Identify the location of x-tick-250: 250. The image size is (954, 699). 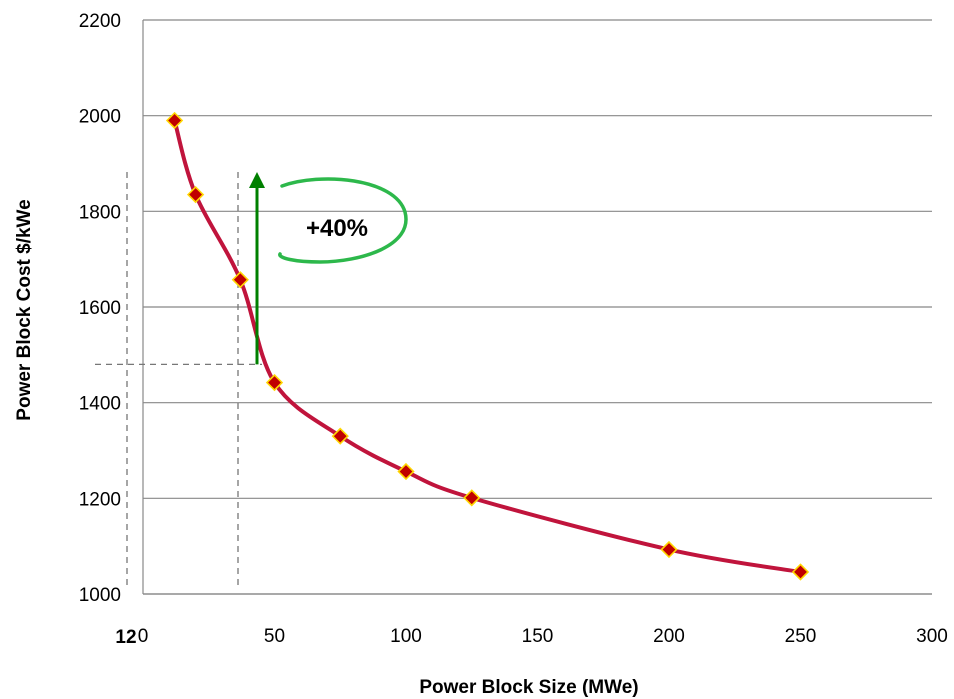
(801, 636).